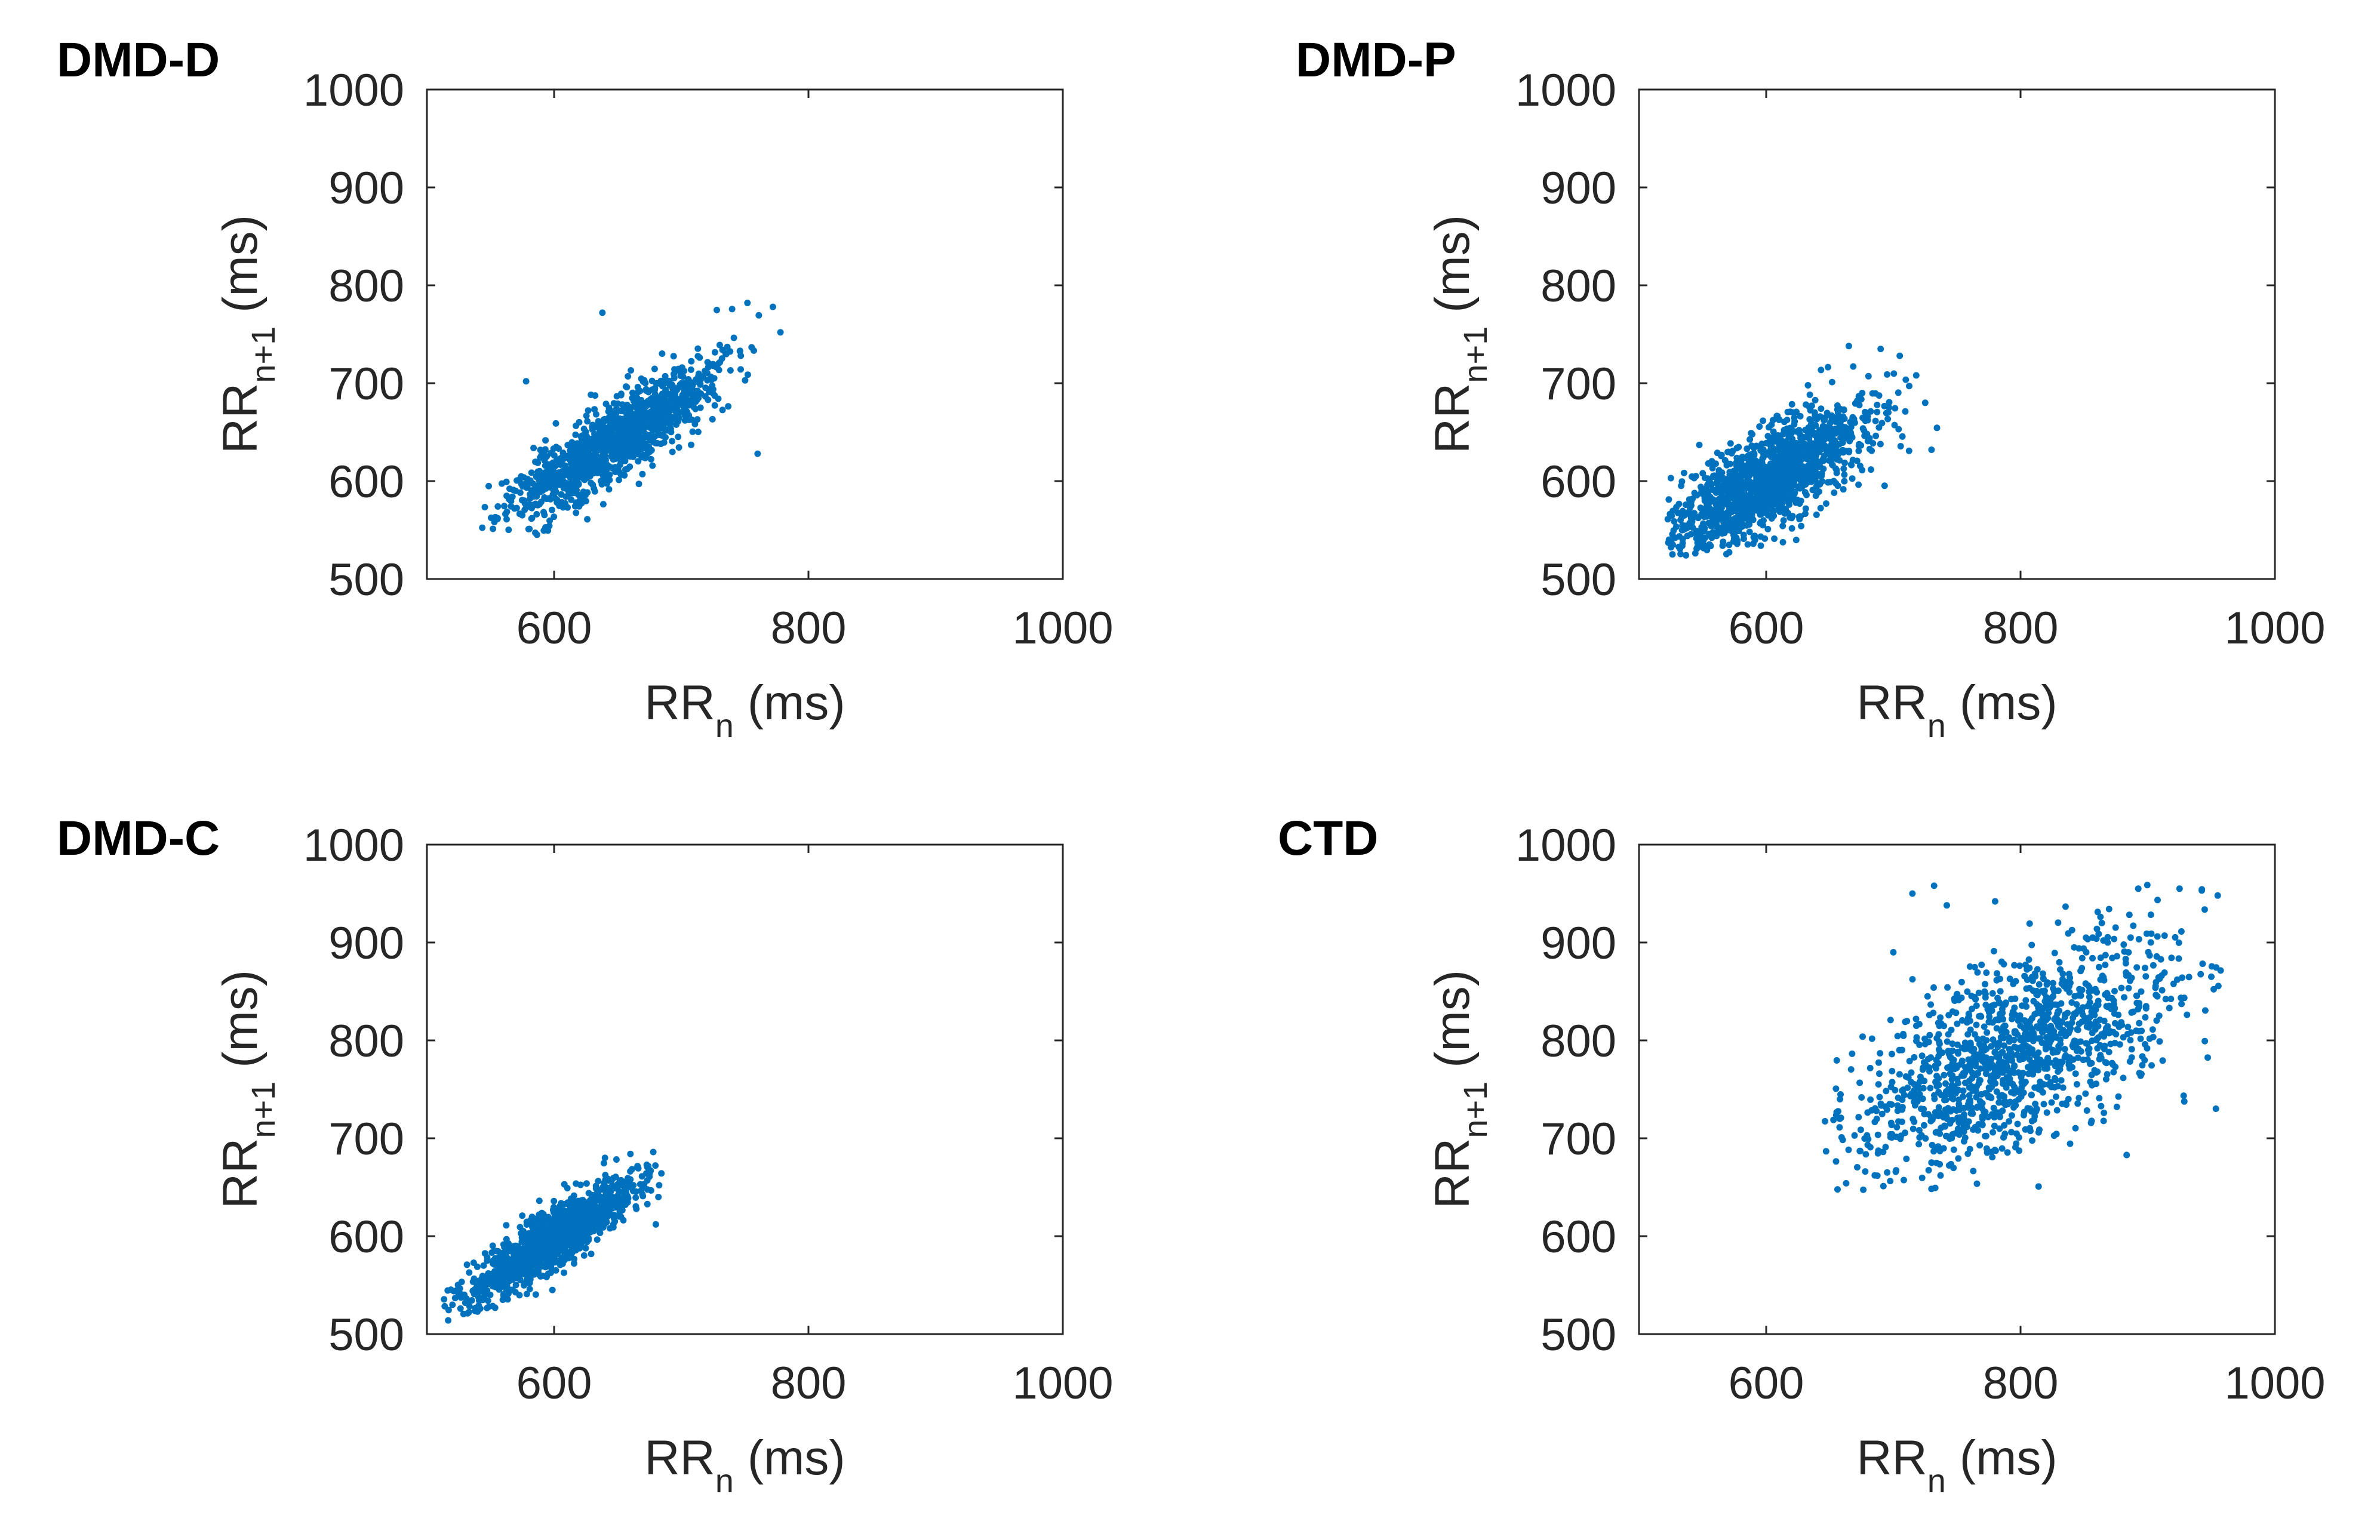 This screenshot has width=2380, height=1540. Describe the element at coordinates (745, 1089) in the screenshot. I see `axes-frame` at that location.